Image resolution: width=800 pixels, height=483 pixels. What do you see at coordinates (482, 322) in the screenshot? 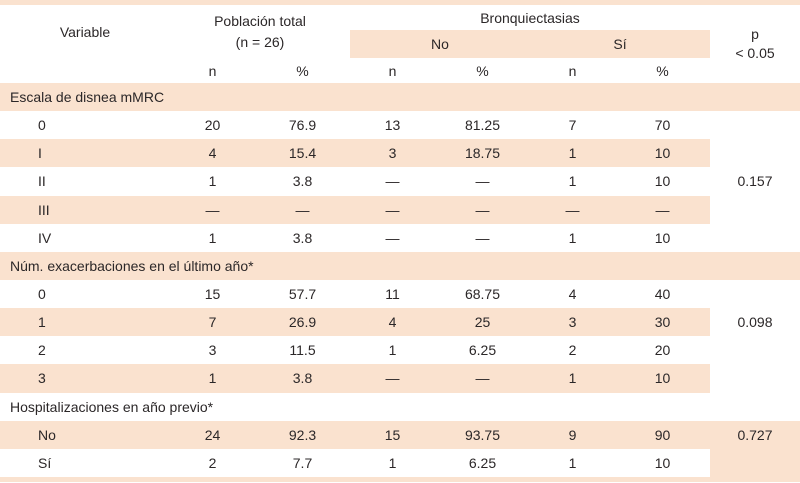
I see `cell-value: 25` at bounding box center [482, 322].